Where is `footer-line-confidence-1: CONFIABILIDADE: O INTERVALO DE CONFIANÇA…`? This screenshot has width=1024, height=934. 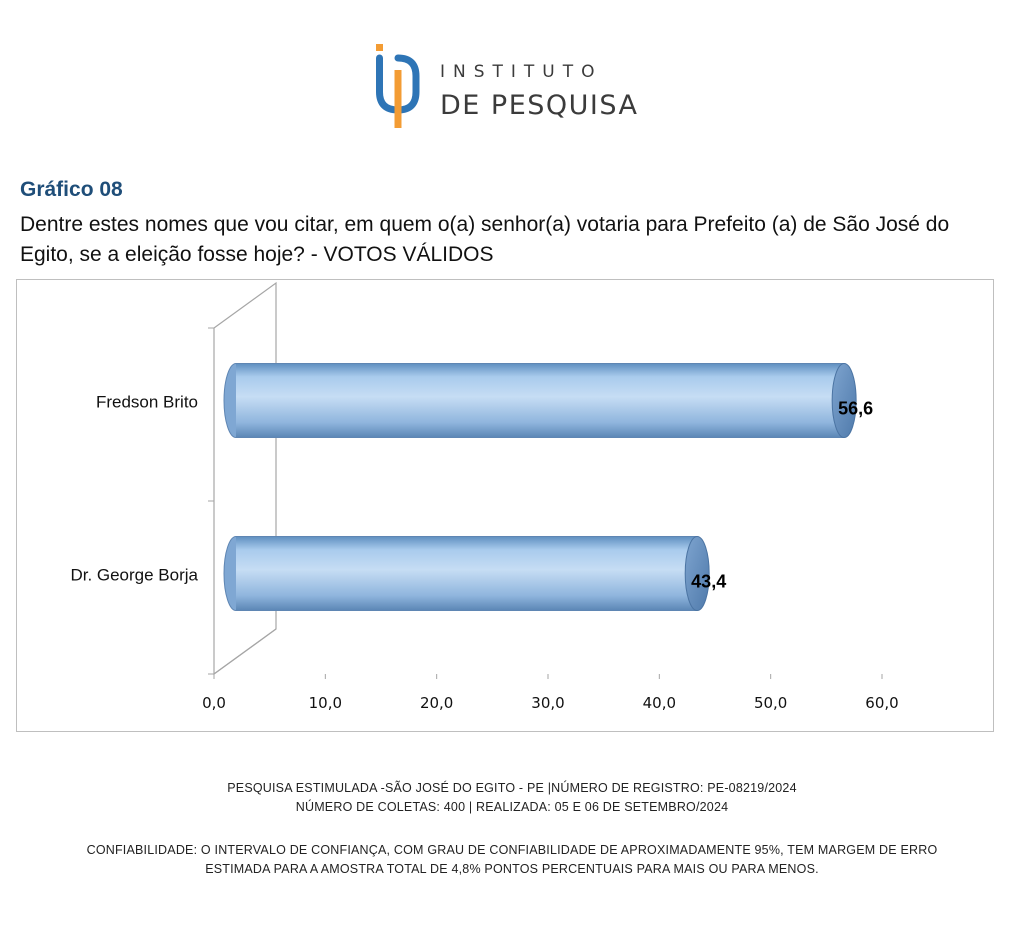
footer-line-confidence-1: CONFIABILIDADE: O INTERVALO DE CONFIANÇA… is located at coordinates (512, 850).